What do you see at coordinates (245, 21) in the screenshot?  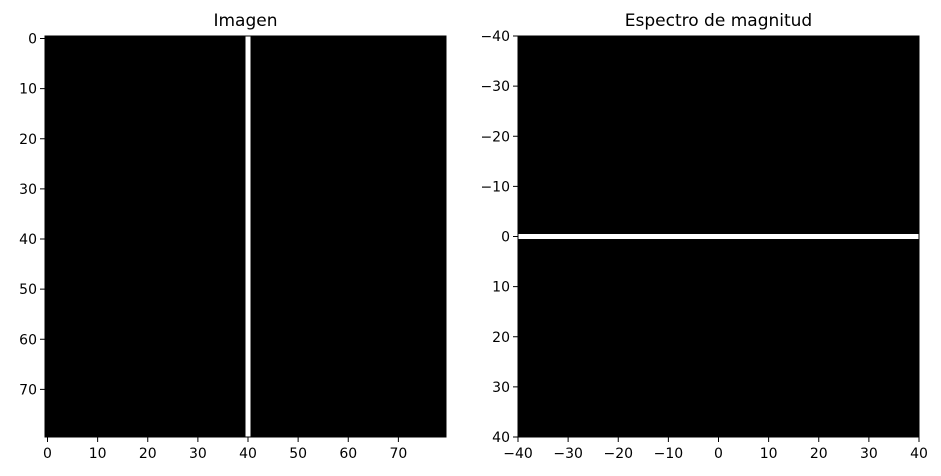 I see `chart-title: Imagen` at bounding box center [245, 21].